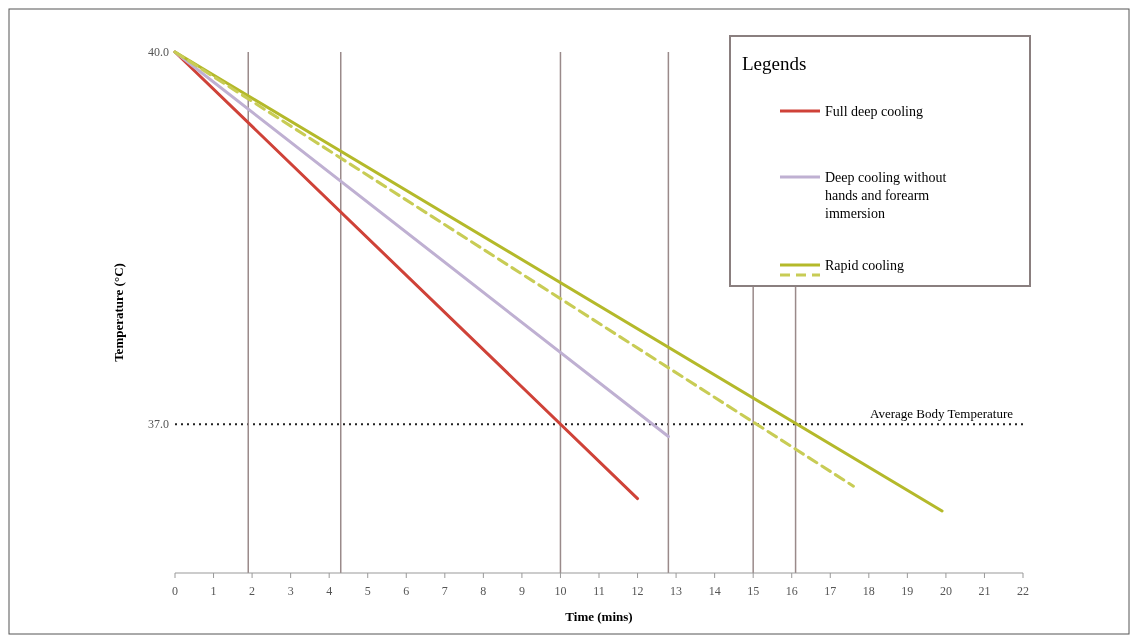 This screenshot has width=1138, height=643. What do you see at coordinates (329, 591) in the screenshot?
I see `x-tick-label: 4` at bounding box center [329, 591].